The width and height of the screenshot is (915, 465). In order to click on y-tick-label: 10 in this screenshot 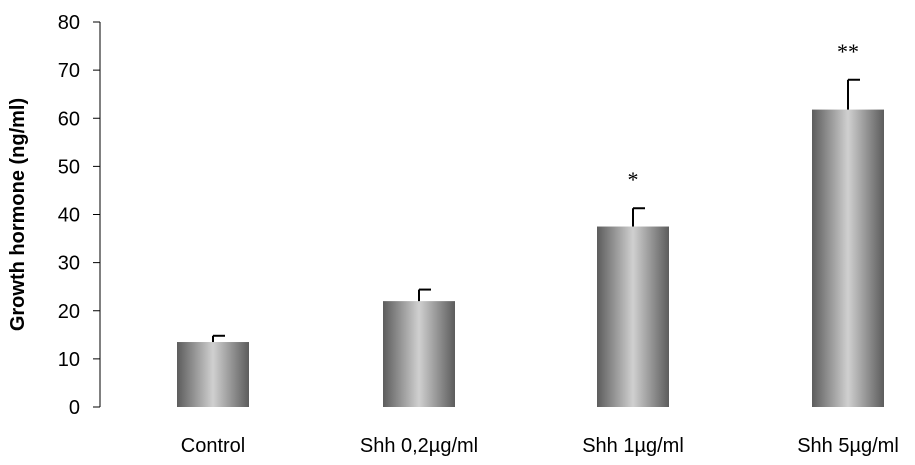, I will do `click(69, 360)`.